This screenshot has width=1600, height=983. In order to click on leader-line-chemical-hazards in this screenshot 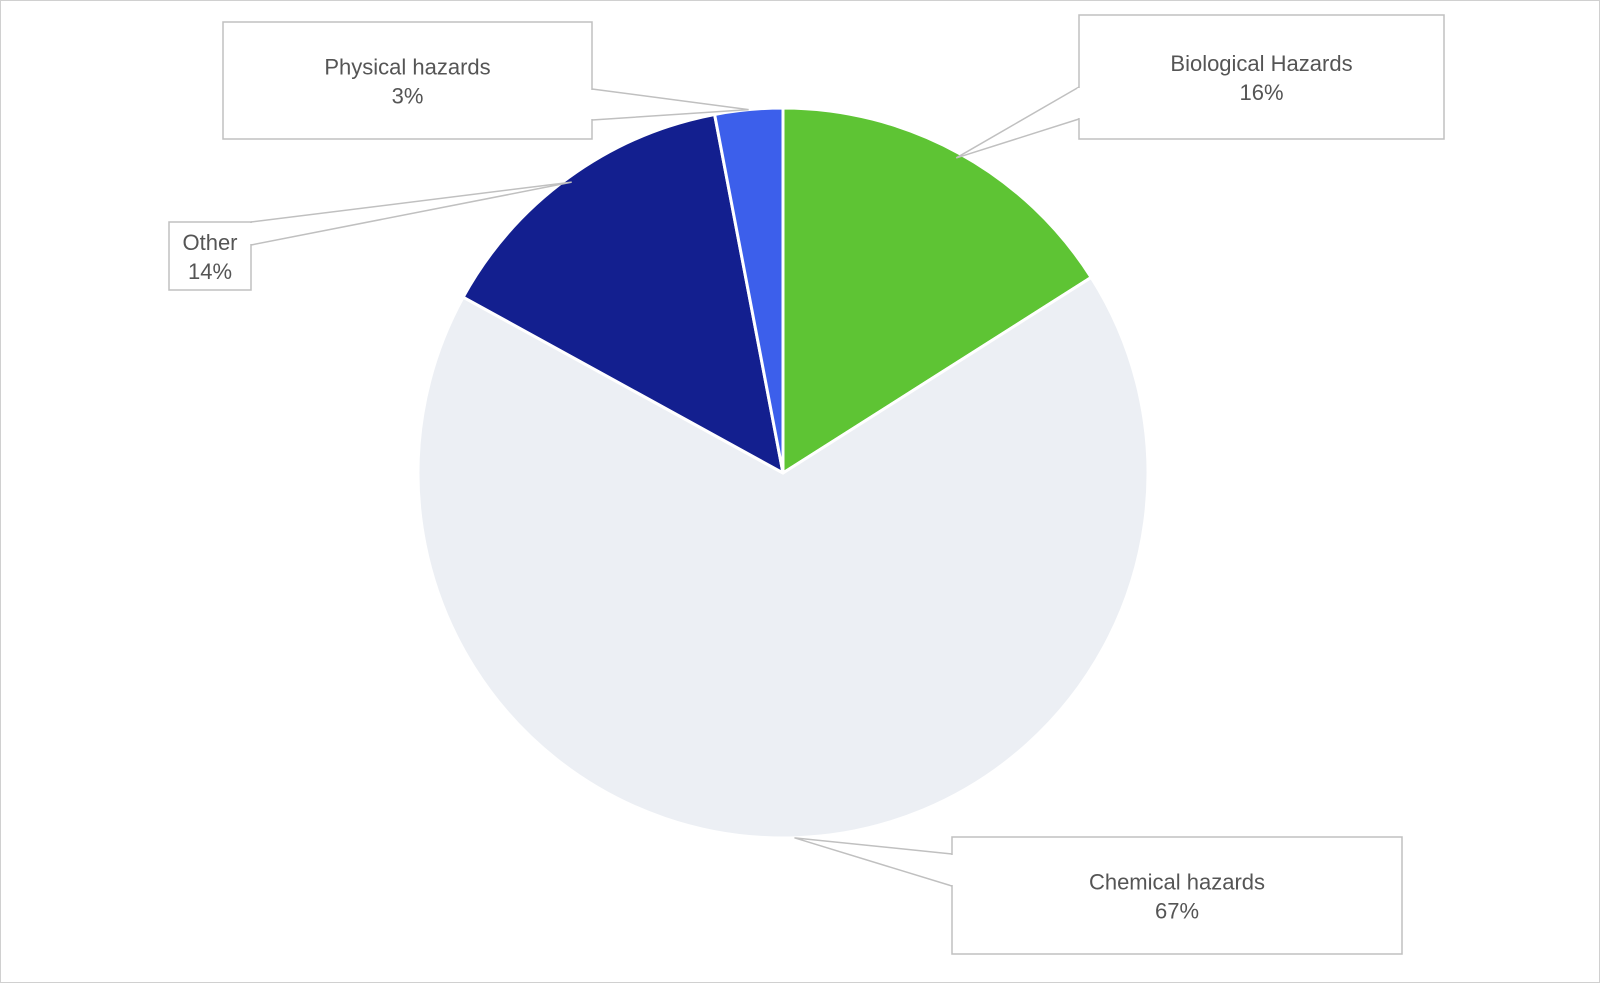, I will do `click(873, 862)`.